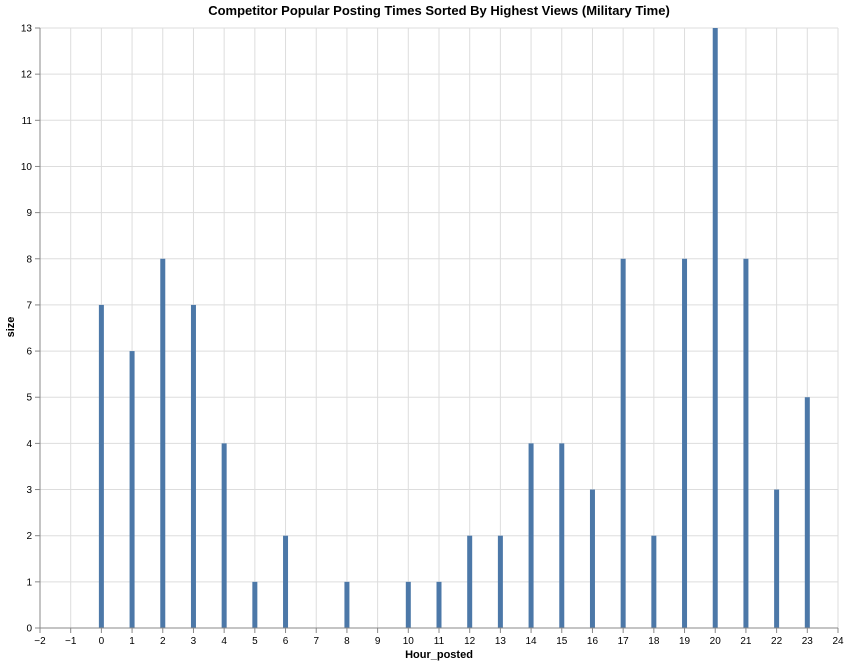  What do you see at coordinates (347, 641) in the screenshot?
I see `x-tick-label: 8` at bounding box center [347, 641].